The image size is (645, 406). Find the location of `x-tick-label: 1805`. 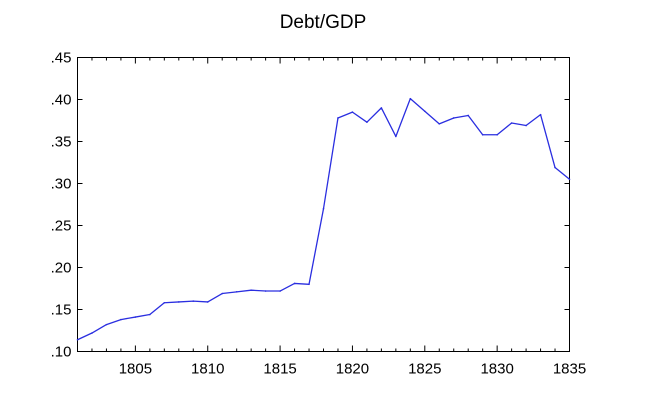

x-tick-label: 1805 is located at coordinates (135, 369).